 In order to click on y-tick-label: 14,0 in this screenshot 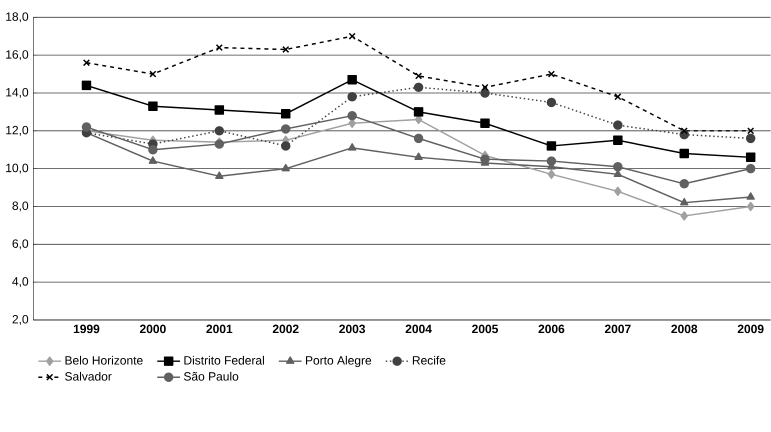, I will do `click(17, 93)`.